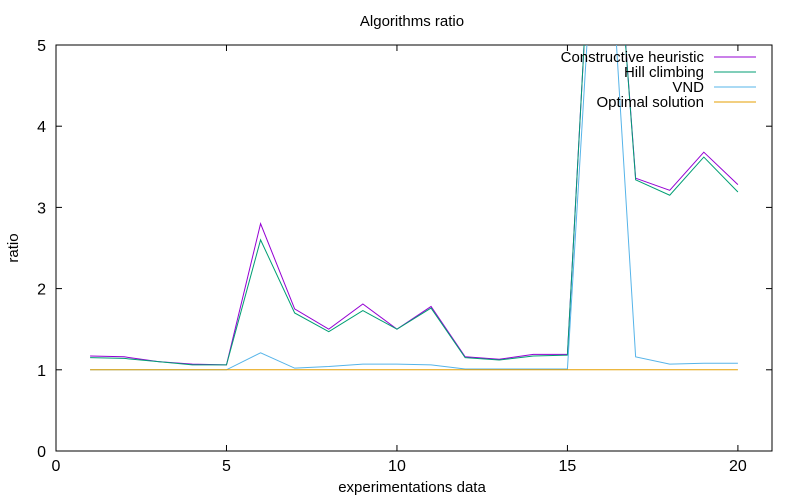 The width and height of the screenshot is (800, 500). Describe the element at coordinates (738, 466) in the screenshot. I see `x-tick-label: 20` at that location.